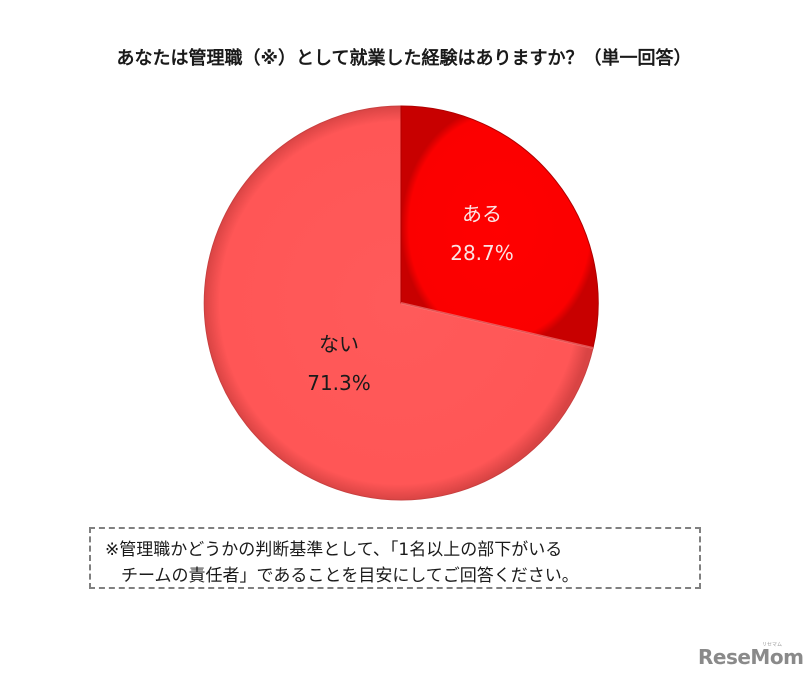  I want to click on slice-label-yes-name: ある, so click(482, 214).